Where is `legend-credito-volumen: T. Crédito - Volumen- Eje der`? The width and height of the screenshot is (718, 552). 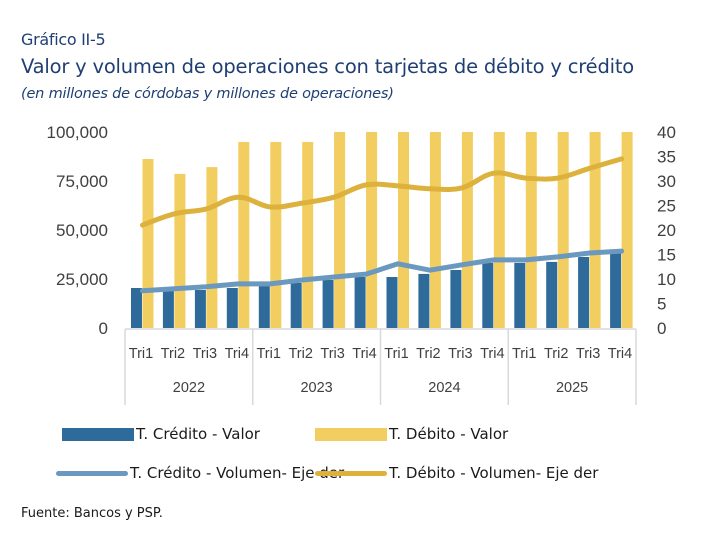
legend-credito-volumen: T. Crédito - Volumen- Eje der is located at coordinates (200, 473).